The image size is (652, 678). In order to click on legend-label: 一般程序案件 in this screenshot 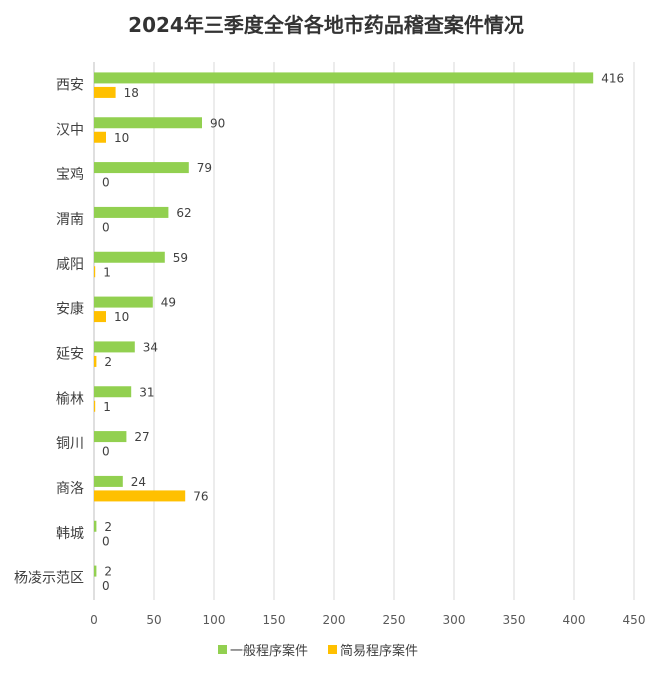, I will do `click(269, 651)`.